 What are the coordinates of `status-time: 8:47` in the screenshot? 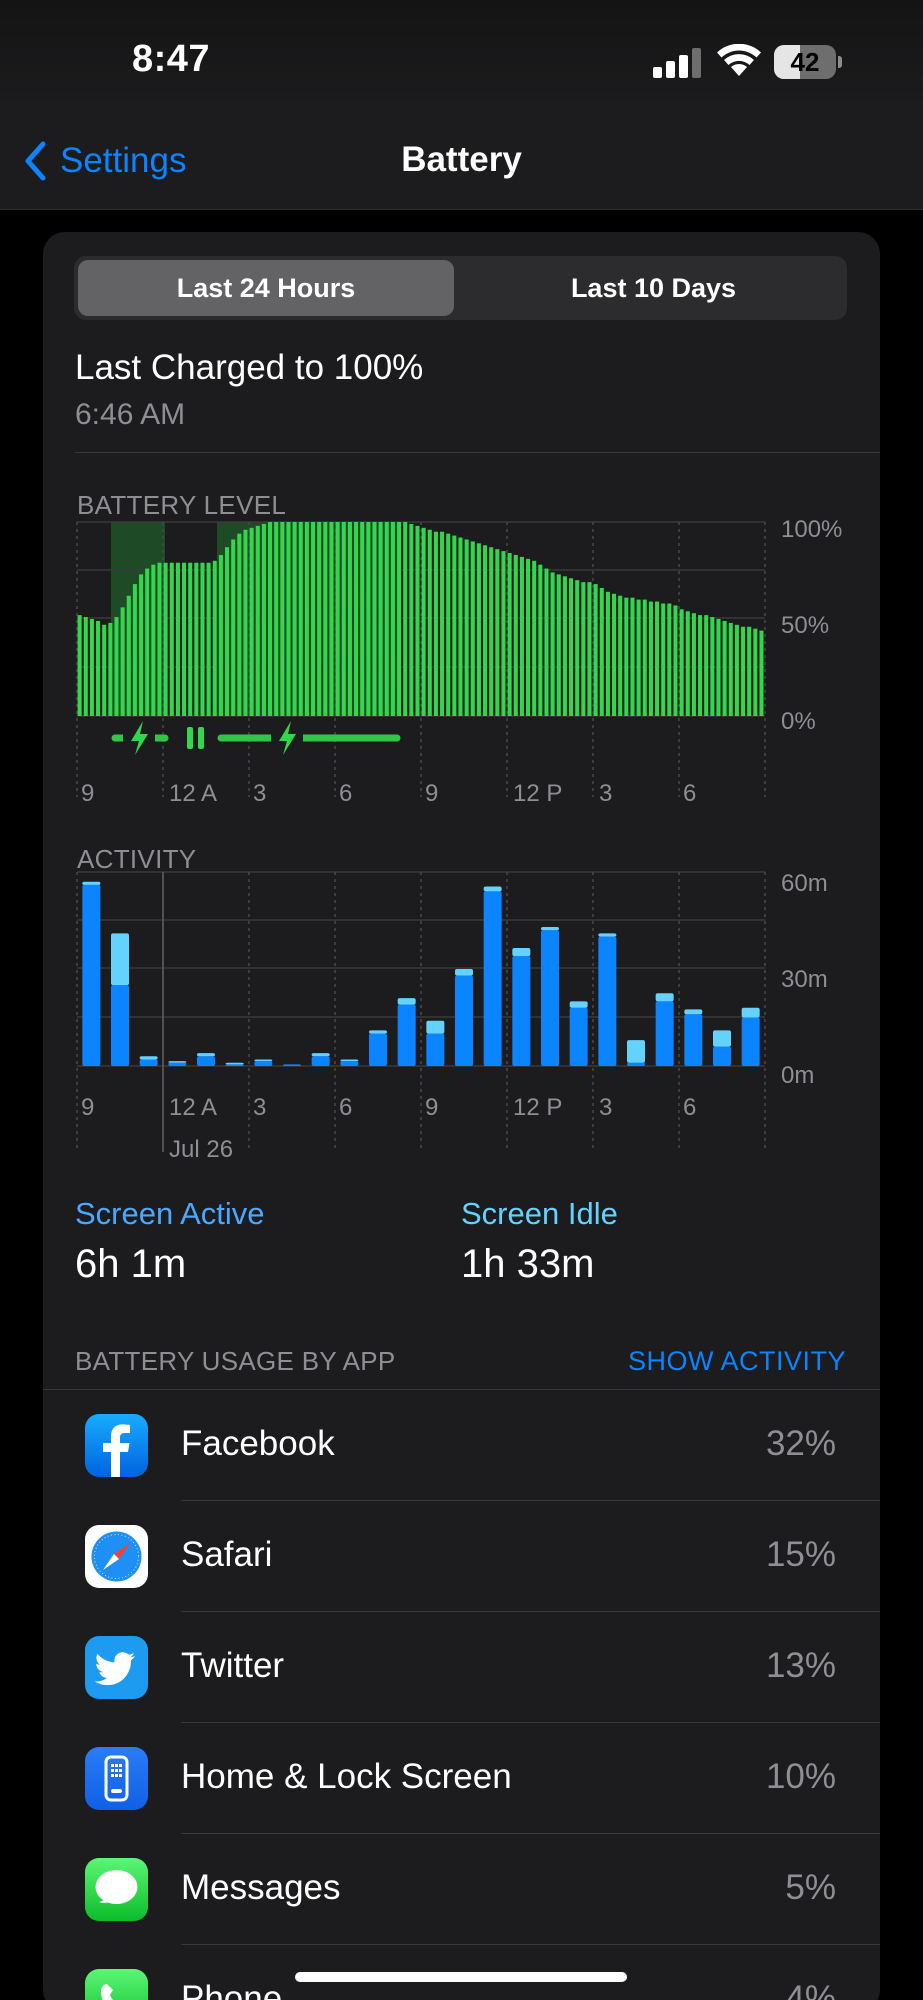 It's located at (171, 59).